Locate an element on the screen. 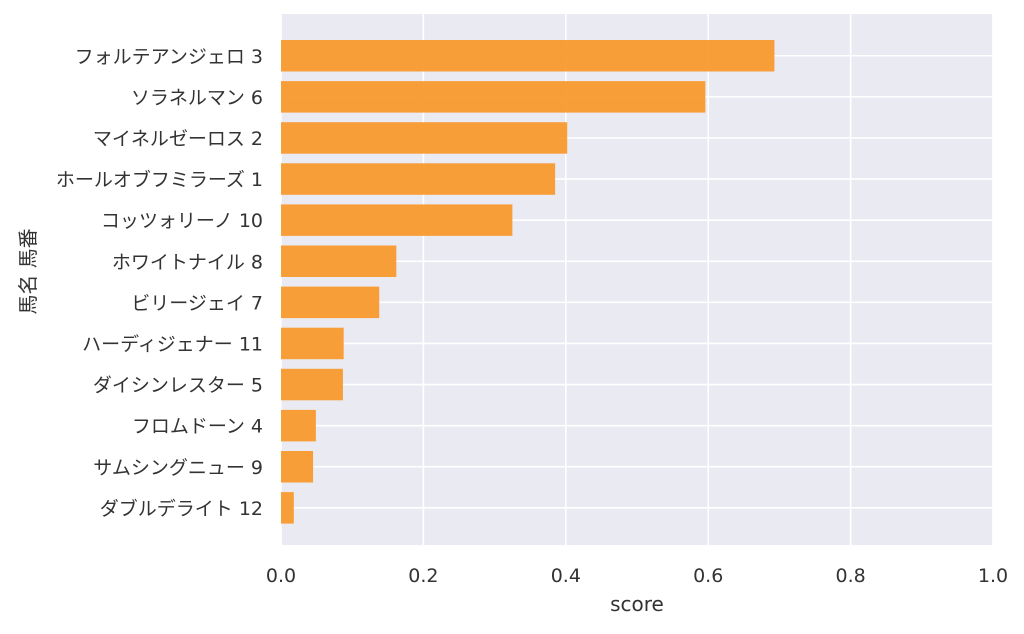 The height and width of the screenshot is (634, 1024). category-label: フロムドーン 4 is located at coordinates (197, 427).